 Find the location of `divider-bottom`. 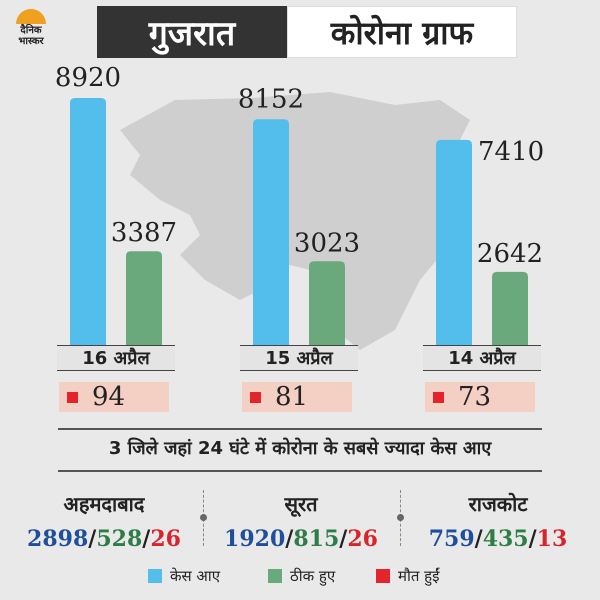

divider-bottom is located at coordinates (300, 471).